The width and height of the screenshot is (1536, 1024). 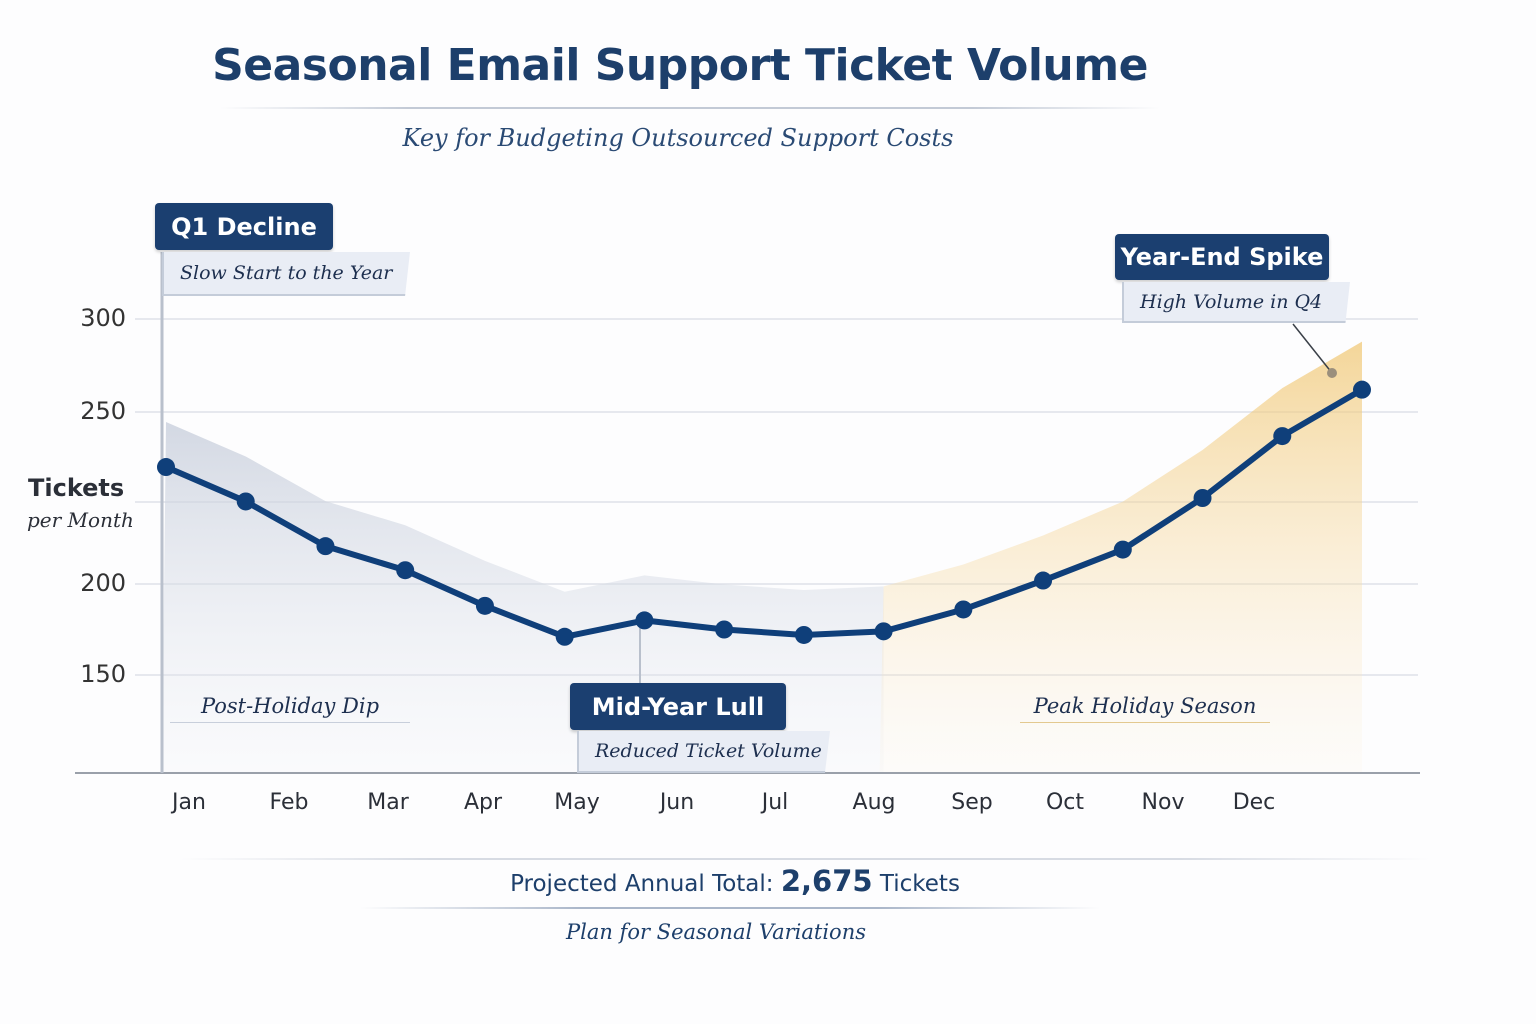 I want to click on annotation-midyear-text: Reduced Ticket Volume, so click(x=703, y=752).